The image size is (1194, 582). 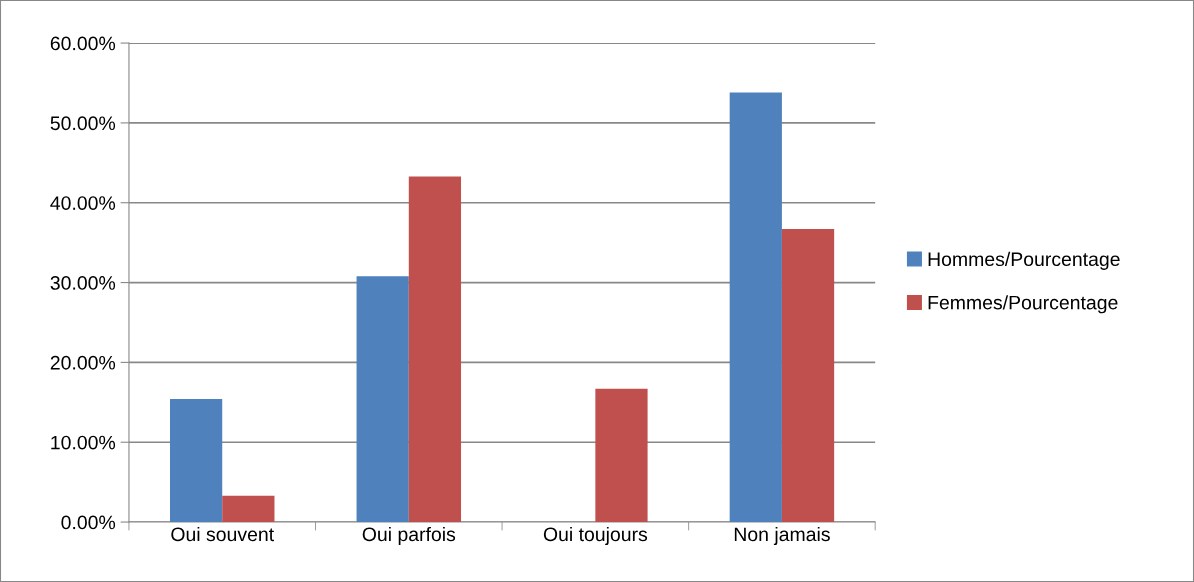 What do you see at coordinates (595, 536) in the screenshot?
I see `x-tick-label: Oui toujours` at bounding box center [595, 536].